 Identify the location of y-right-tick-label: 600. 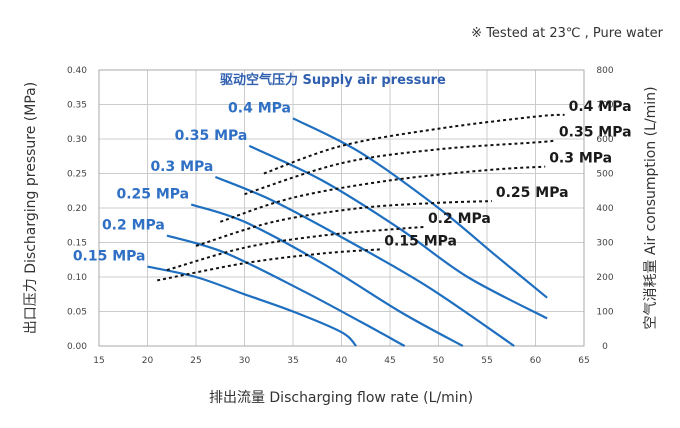
(604, 140).